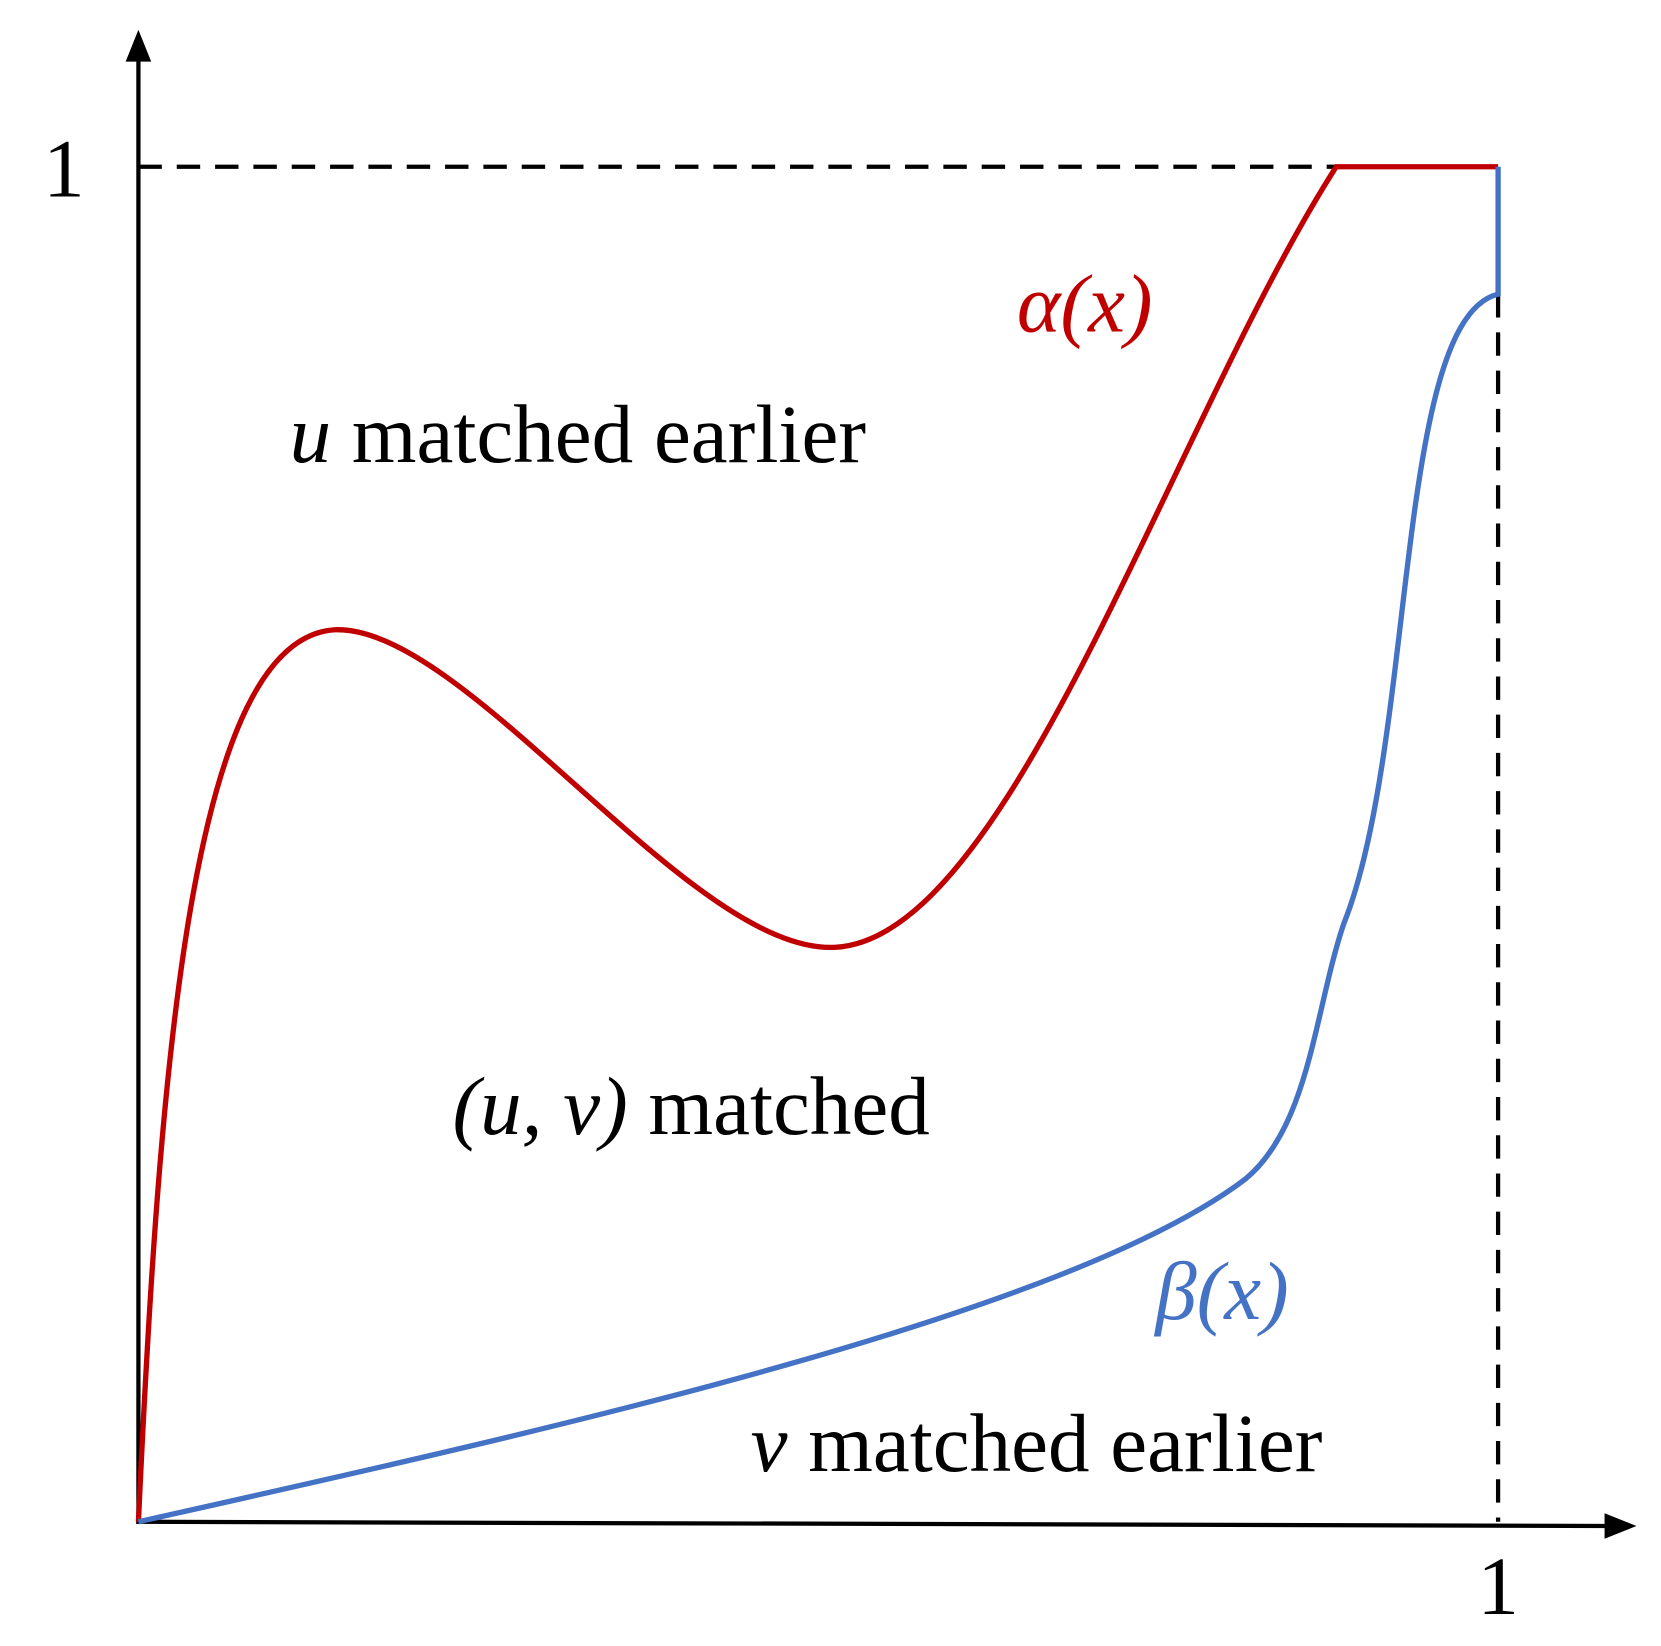 The image size is (1661, 1646). What do you see at coordinates (1620, 1526) in the screenshot?
I see `x-axis-arrow` at bounding box center [1620, 1526].